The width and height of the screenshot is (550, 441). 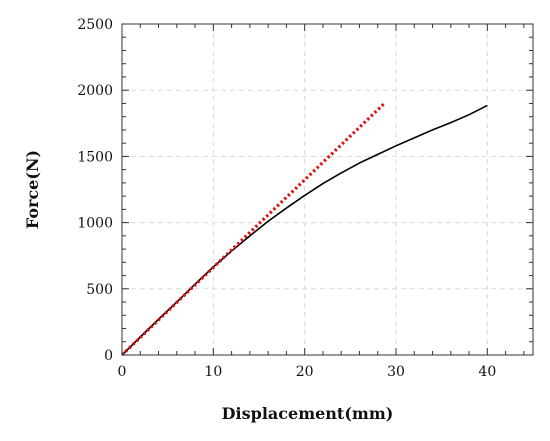 I want to click on x-tick-label: 0, so click(x=122, y=372).